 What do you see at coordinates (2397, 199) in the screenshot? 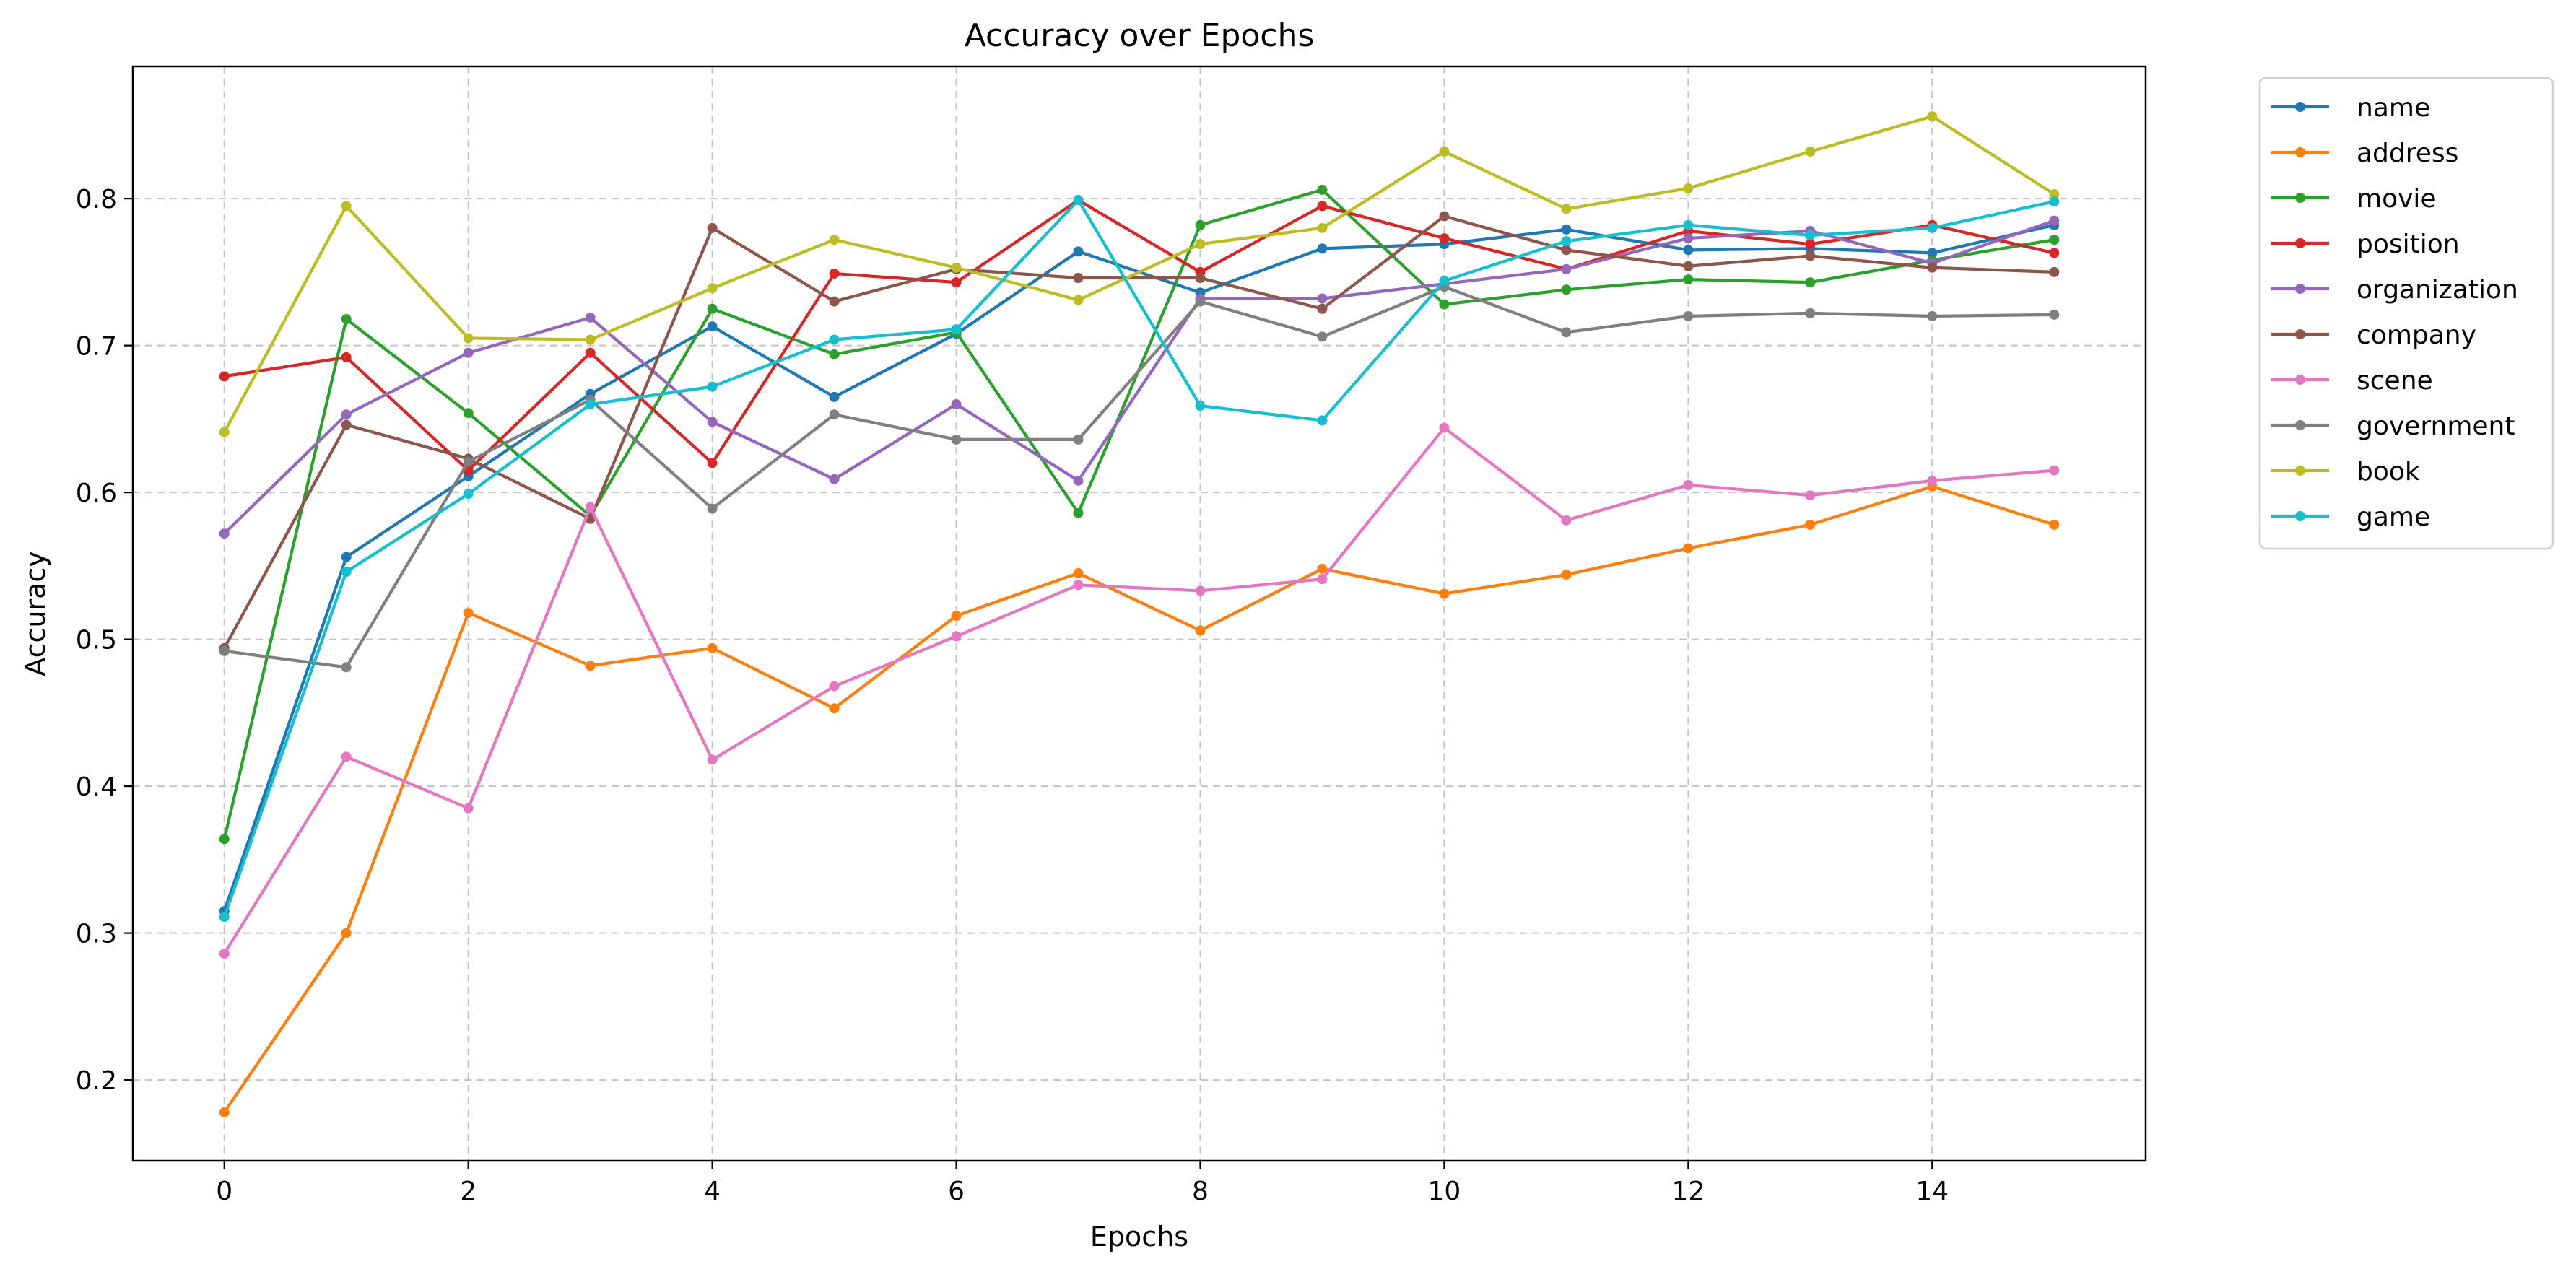
I see `legend-label-movie: movie` at bounding box center [2397, 199].